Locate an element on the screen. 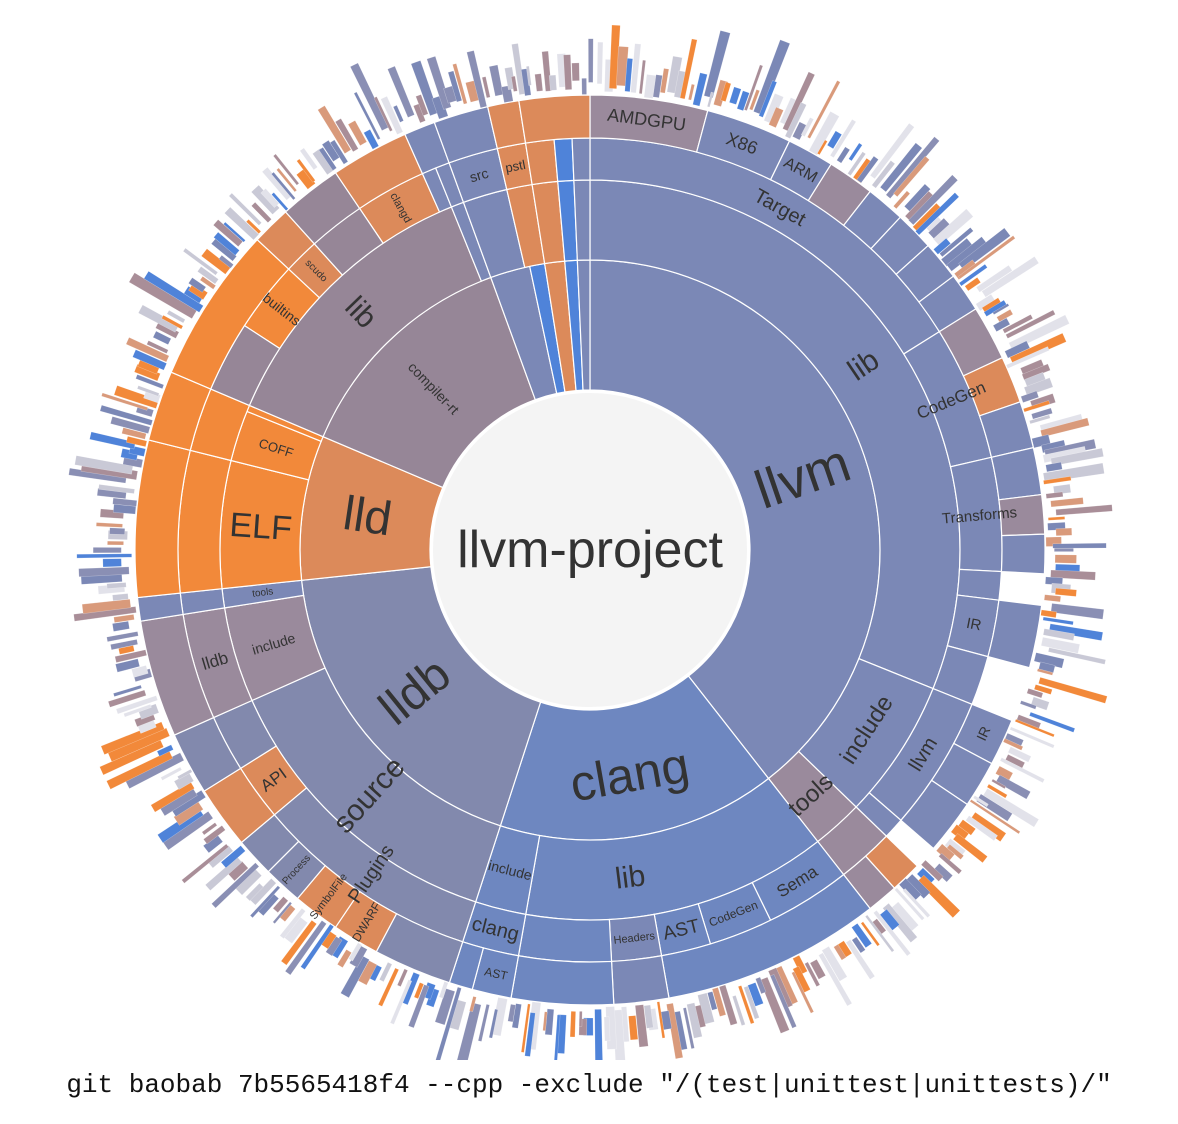  misc-leaf-segment is located at coordinates (554, 119).